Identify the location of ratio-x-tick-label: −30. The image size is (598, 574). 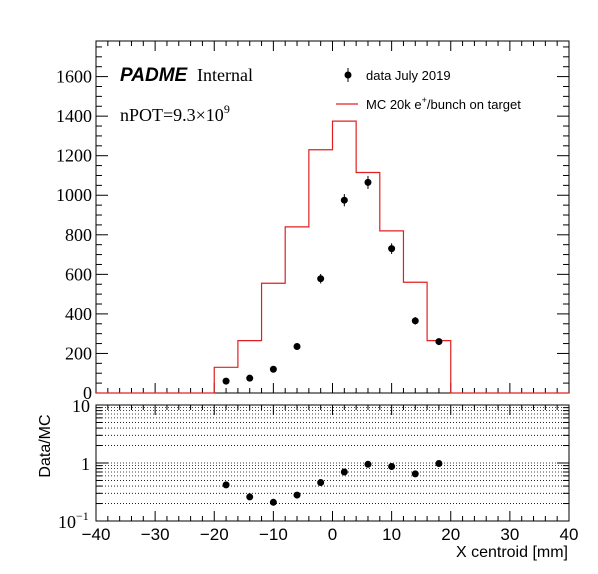
(155, 534).